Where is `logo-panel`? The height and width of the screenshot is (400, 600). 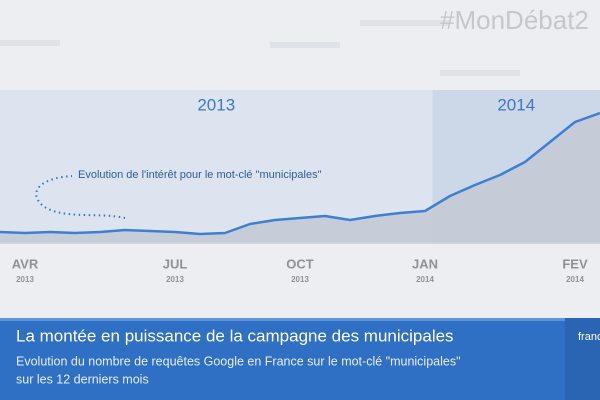
logo-panel is located at coordinates (582, 359).